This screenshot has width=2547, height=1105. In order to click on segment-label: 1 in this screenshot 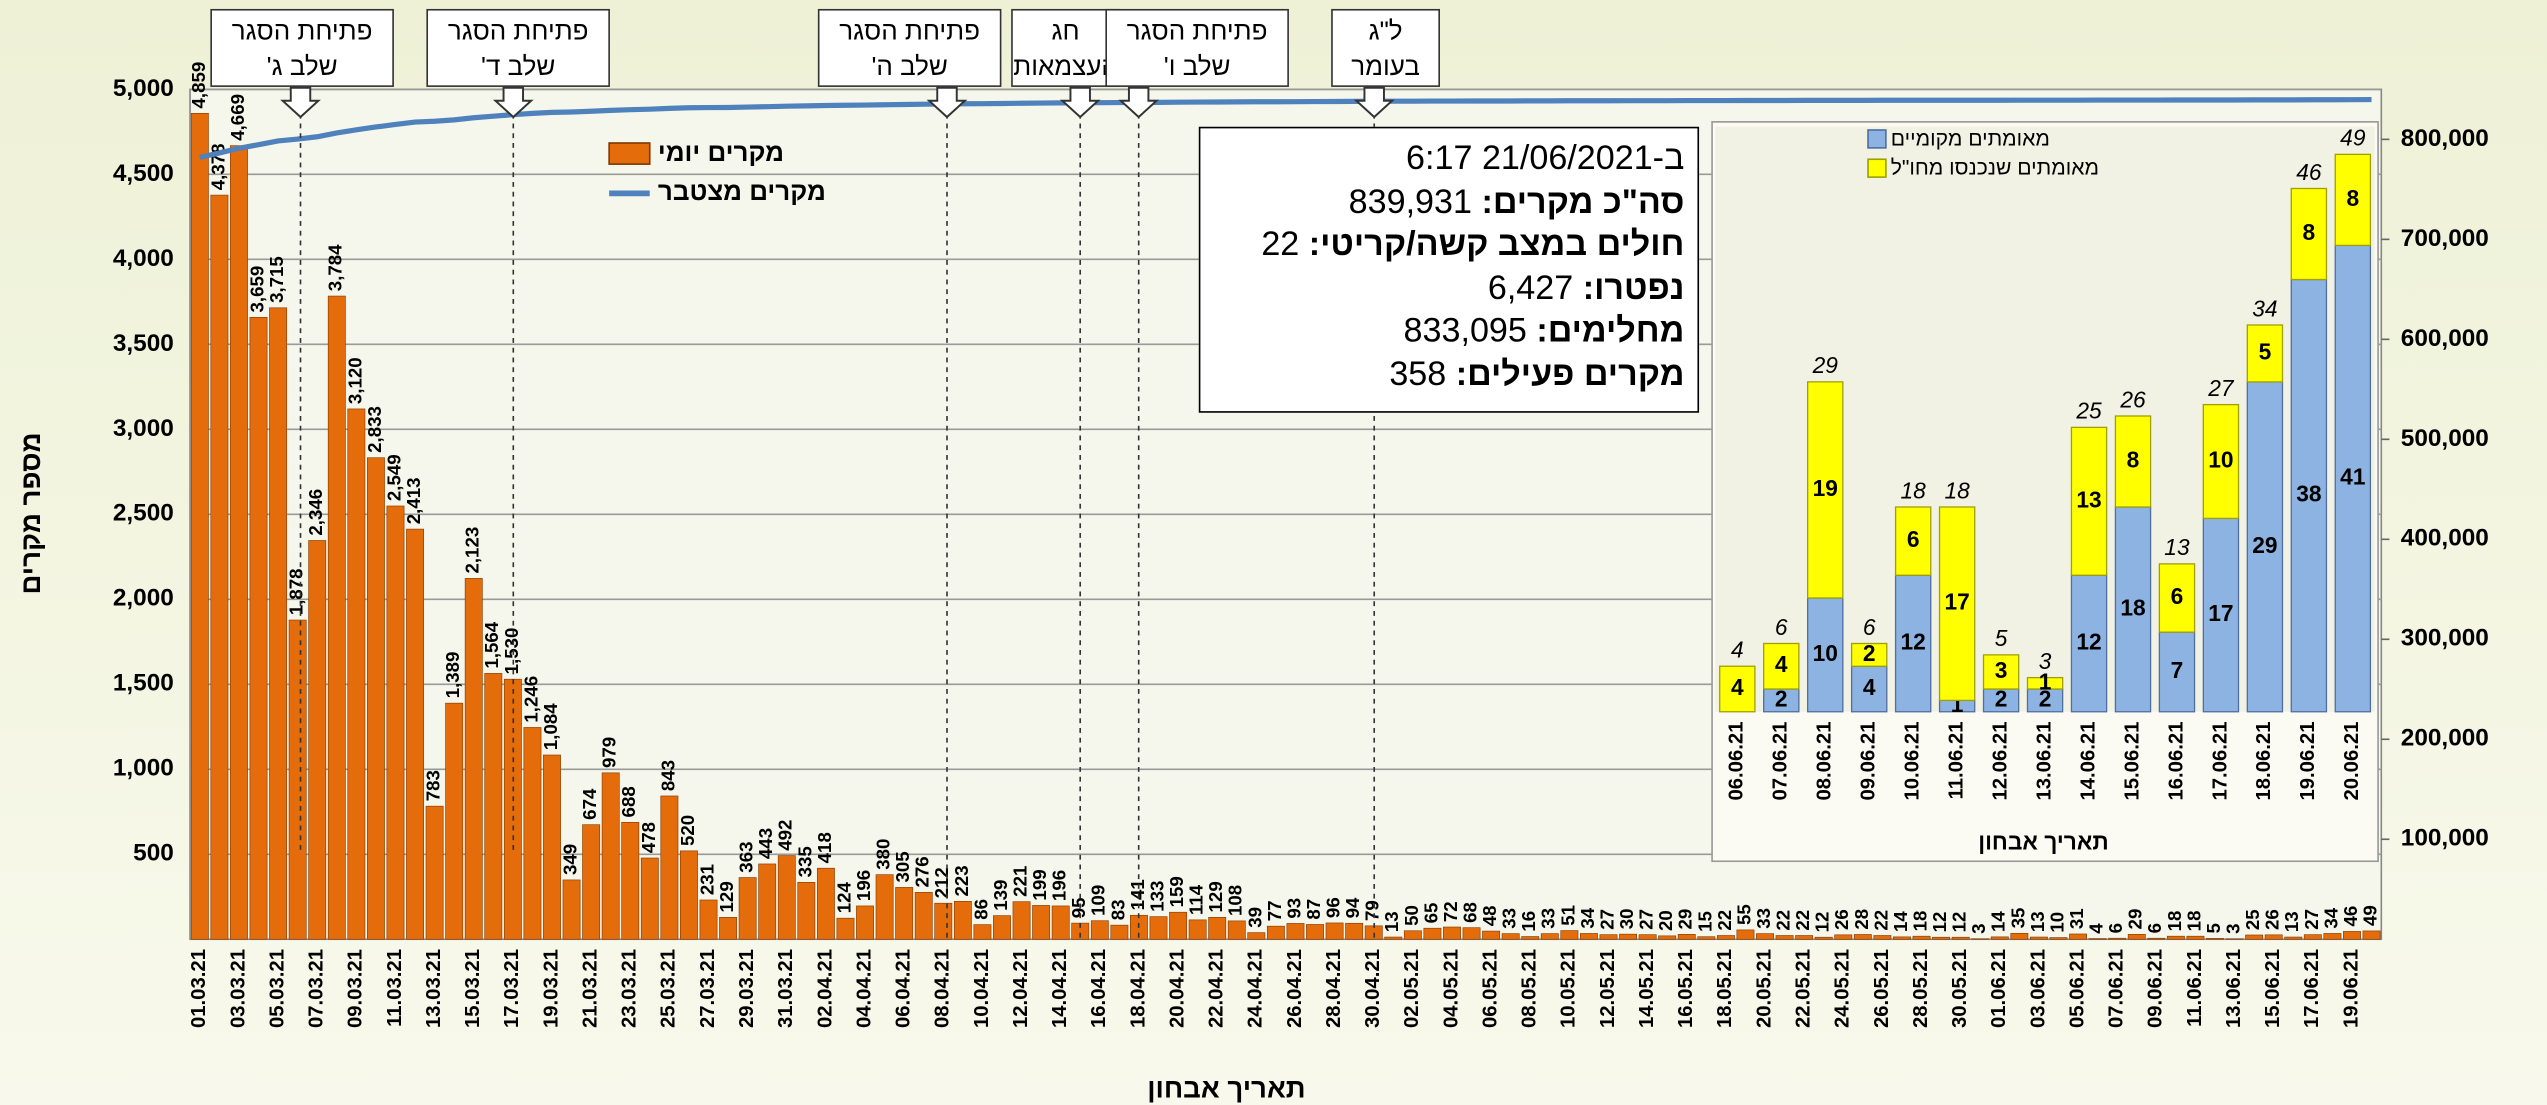, I will do `click(2045, 681)`.